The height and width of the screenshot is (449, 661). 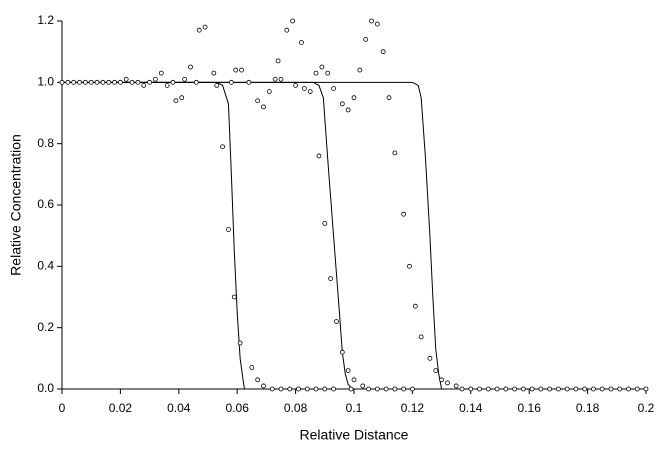 I want to click on x-tick-label: 0.16, so click(x=530, y=408).